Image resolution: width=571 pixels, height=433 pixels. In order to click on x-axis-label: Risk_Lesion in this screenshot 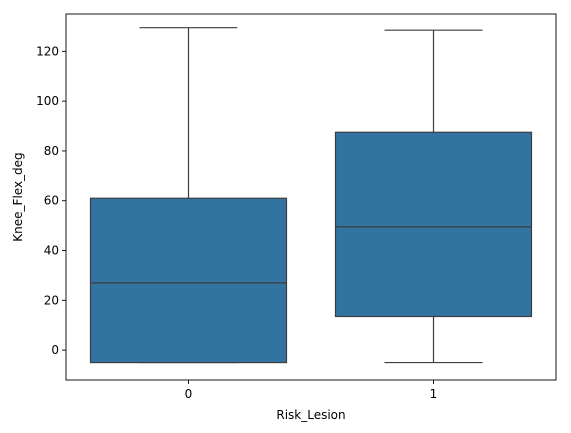, I will do `click(310, 415)`.